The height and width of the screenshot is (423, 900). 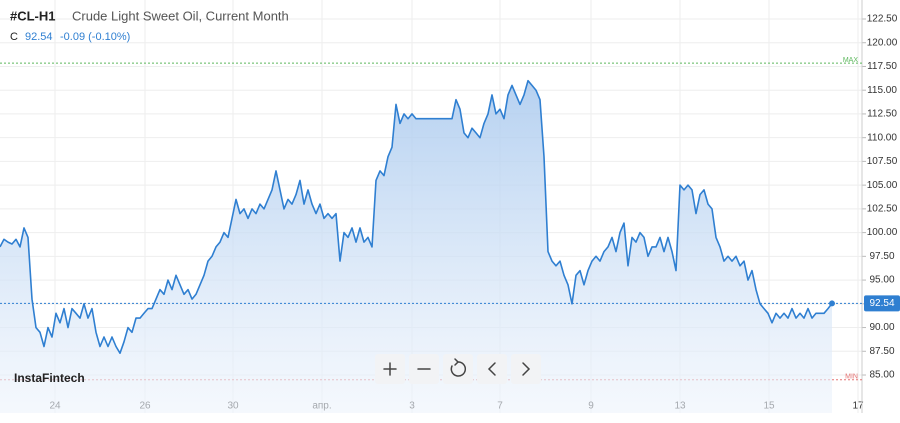 I want to click on y-tick-label: 120.00, so click(x=882, y=42).